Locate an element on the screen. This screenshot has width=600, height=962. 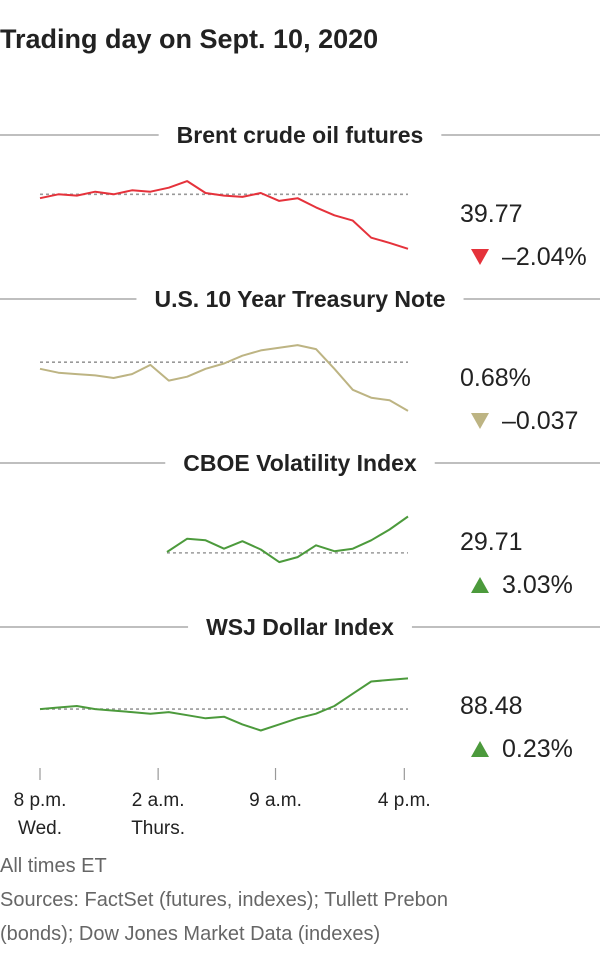
times-note: All times ET is located at coordinates (53, 866).